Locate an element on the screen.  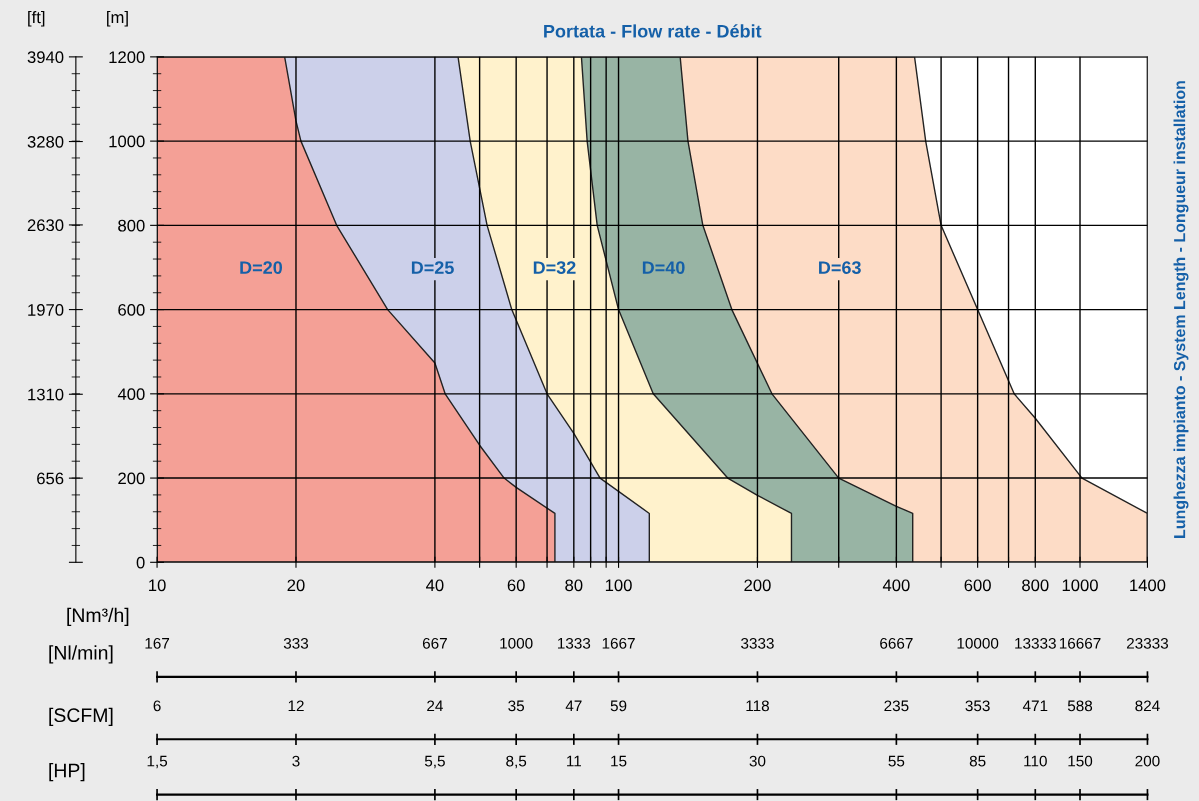
series-label: D=25 is located at coordinates (432, 267).